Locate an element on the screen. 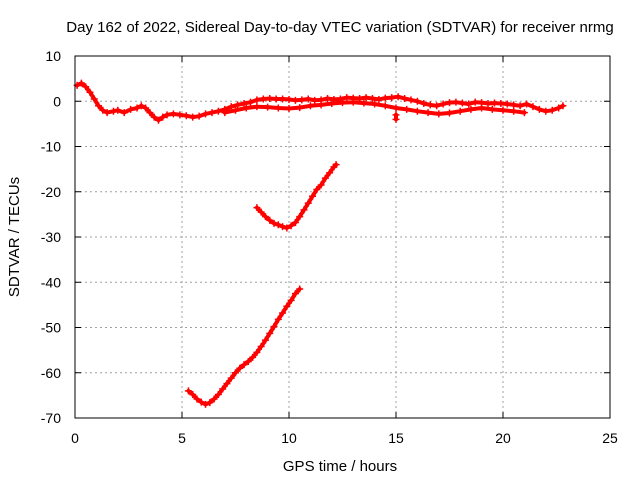  y-tick-label: -50 is located at coordinates (51, 328).